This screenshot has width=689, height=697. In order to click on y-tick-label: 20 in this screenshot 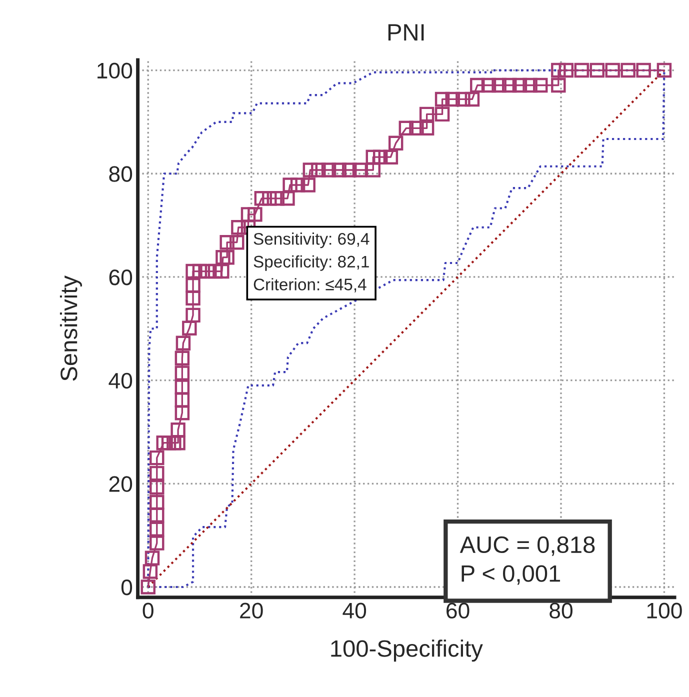, I will do `click(120, 484)`.